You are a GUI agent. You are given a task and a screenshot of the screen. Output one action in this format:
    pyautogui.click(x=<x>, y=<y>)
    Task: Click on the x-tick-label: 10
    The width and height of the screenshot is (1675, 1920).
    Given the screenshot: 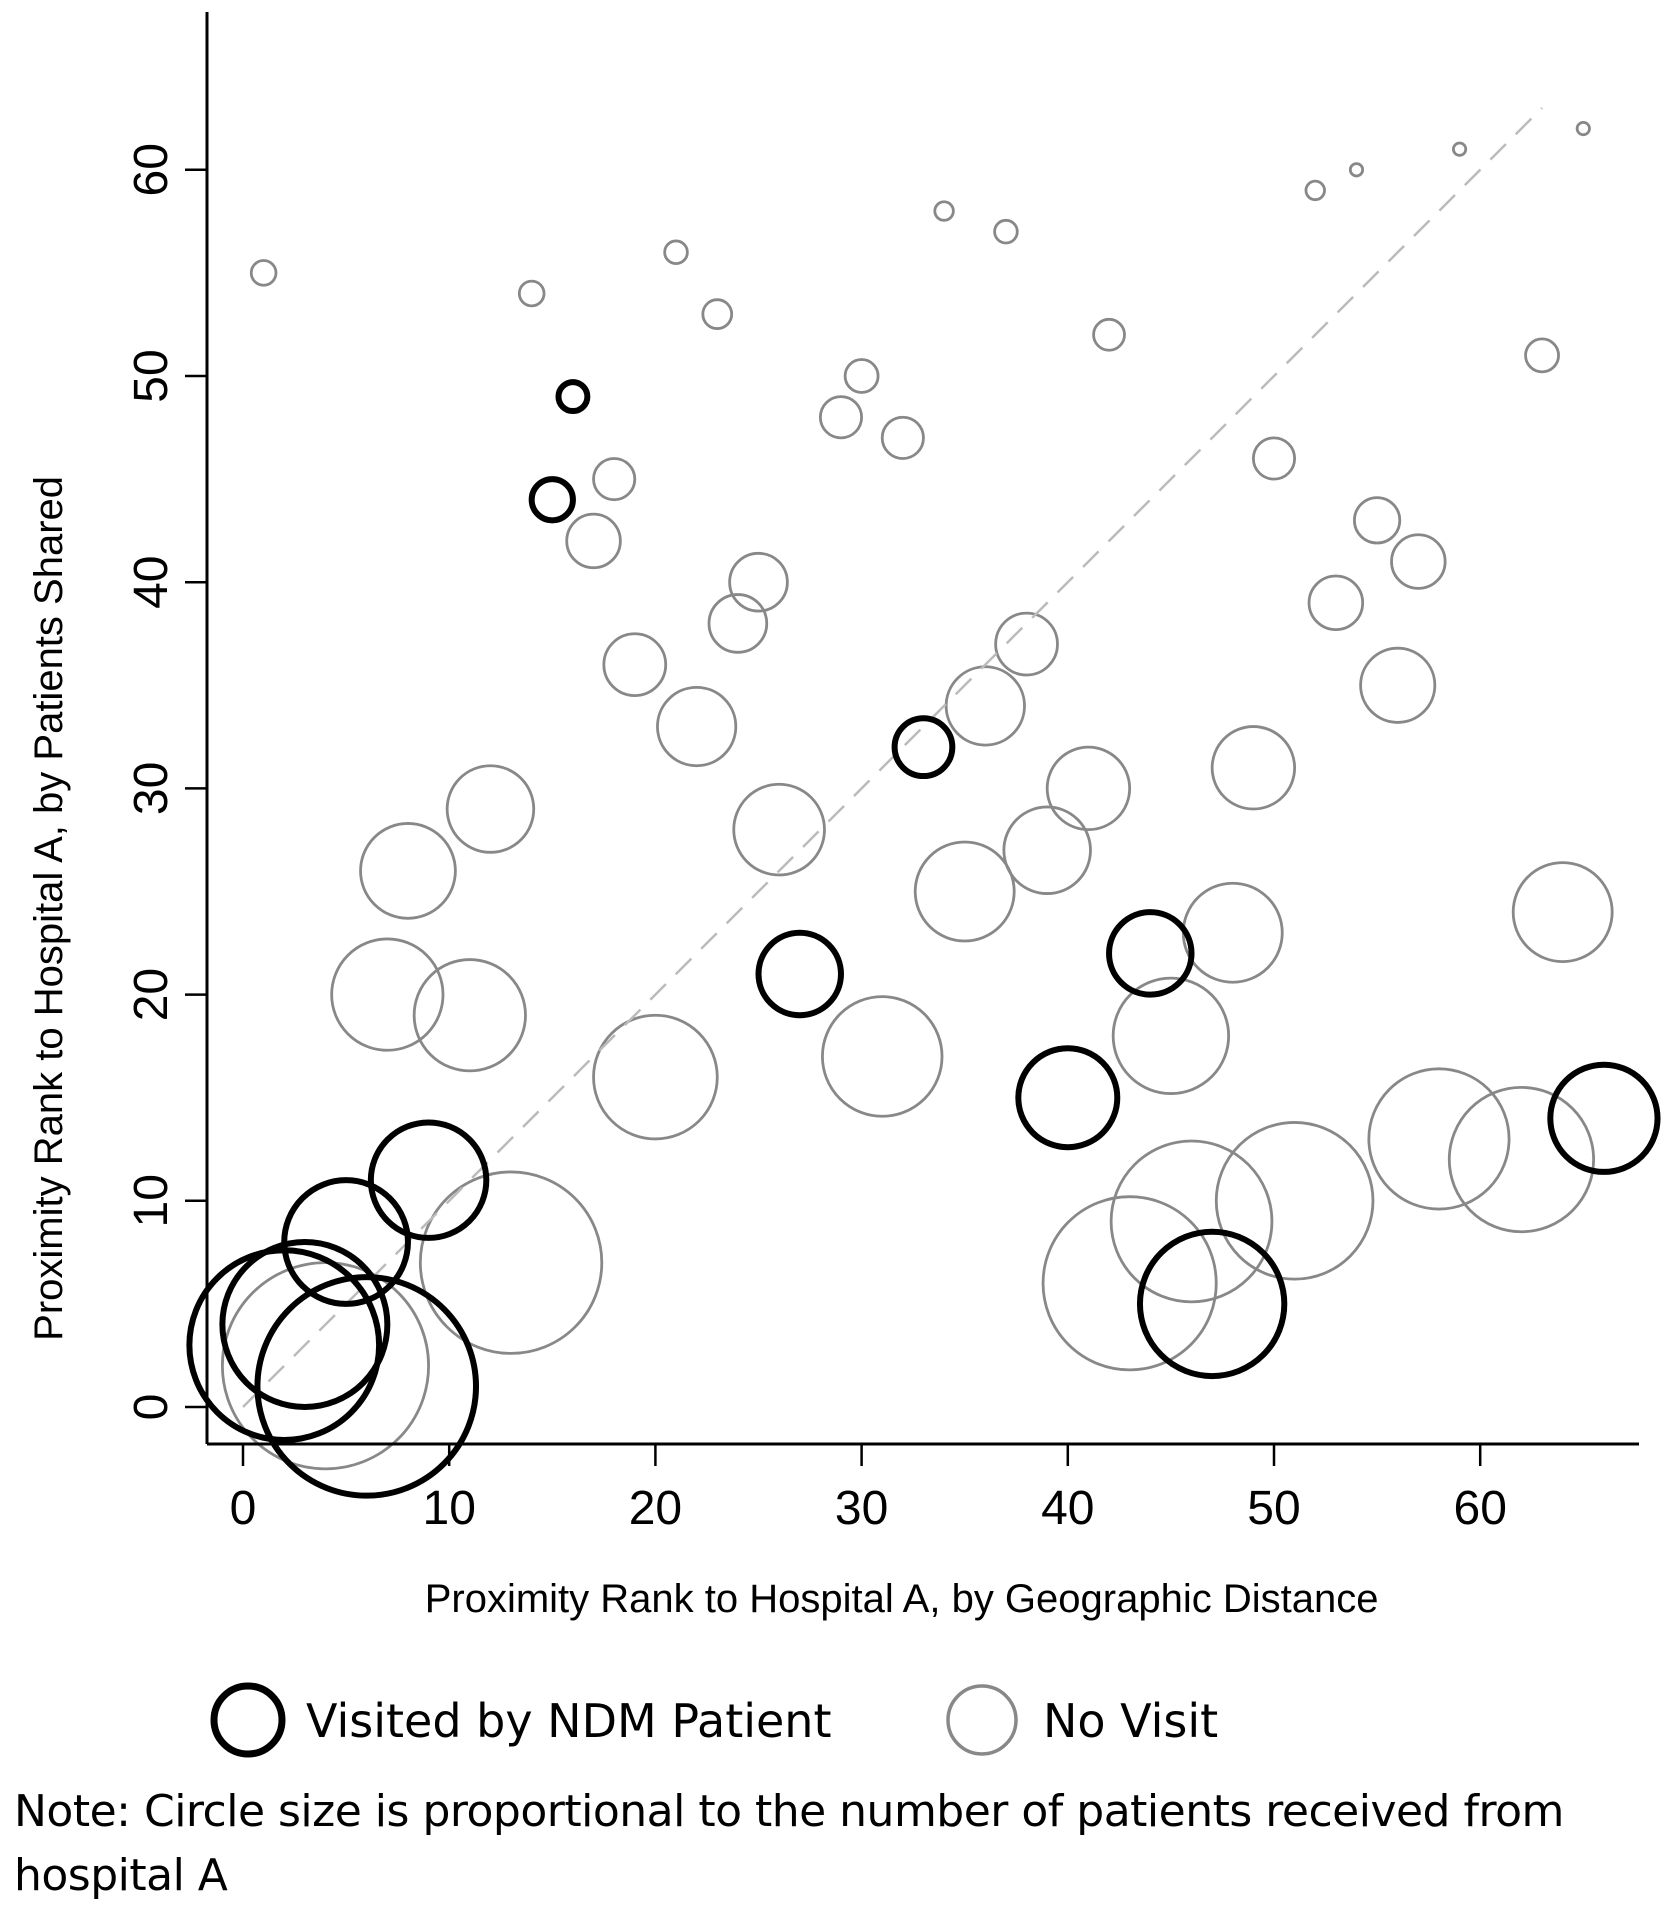 What is the action you would take?
    pyautogui.click(x=449, y=1508)
    